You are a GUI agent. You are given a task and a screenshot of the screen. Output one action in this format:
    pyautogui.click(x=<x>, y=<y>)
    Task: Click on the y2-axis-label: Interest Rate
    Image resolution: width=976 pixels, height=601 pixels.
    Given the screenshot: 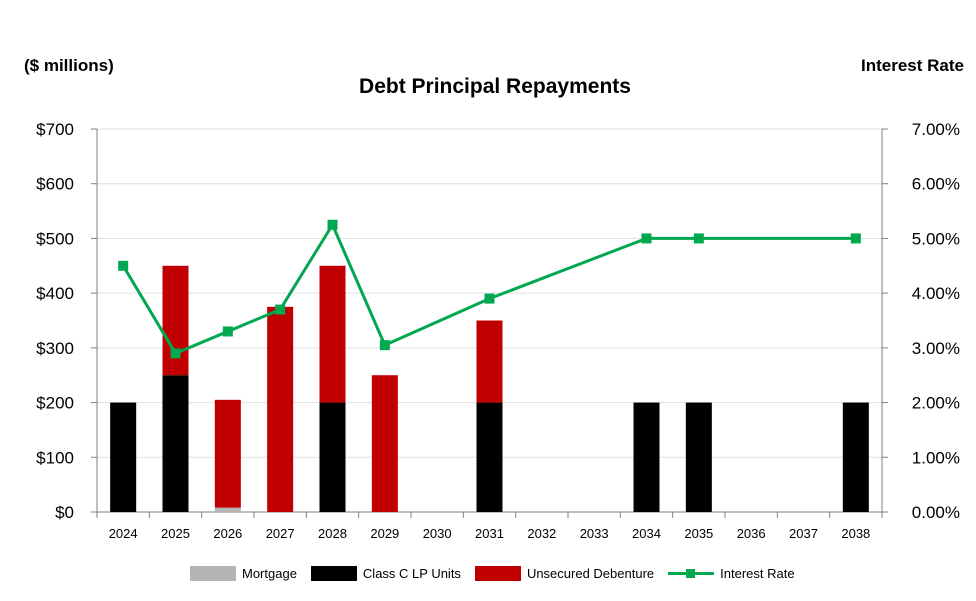 What is the action you would take?
    pyautogui.click(x=912, y=65)
    